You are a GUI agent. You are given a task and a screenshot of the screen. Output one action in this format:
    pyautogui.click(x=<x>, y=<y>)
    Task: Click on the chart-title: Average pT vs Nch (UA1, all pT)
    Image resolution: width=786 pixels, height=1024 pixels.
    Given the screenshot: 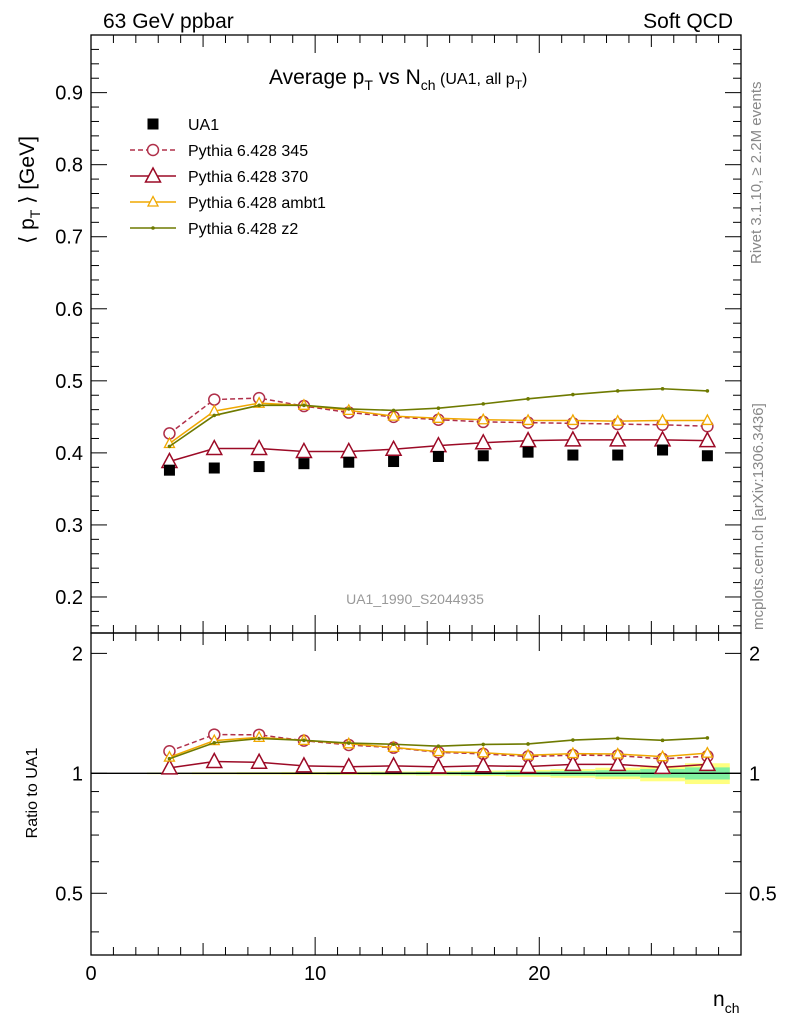 What is the action you would take?
    pyautogui.click(x=398, y=79)
    